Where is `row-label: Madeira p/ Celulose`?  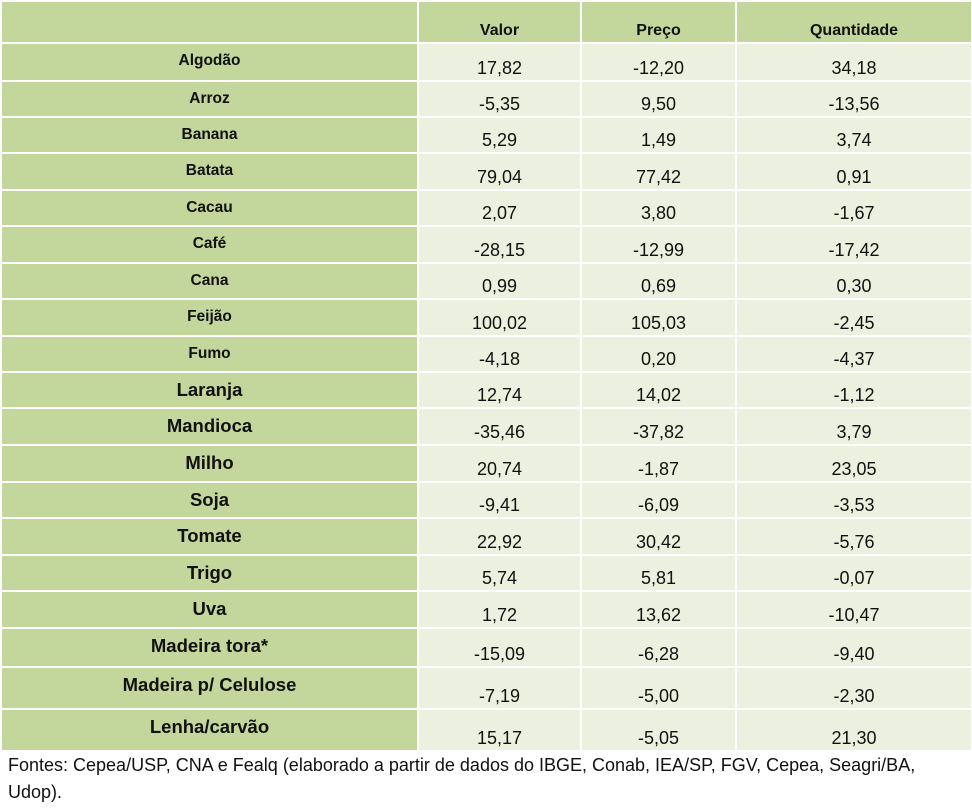 row-label: Madeira p/ Celulose is located at coordinates (209, 688).